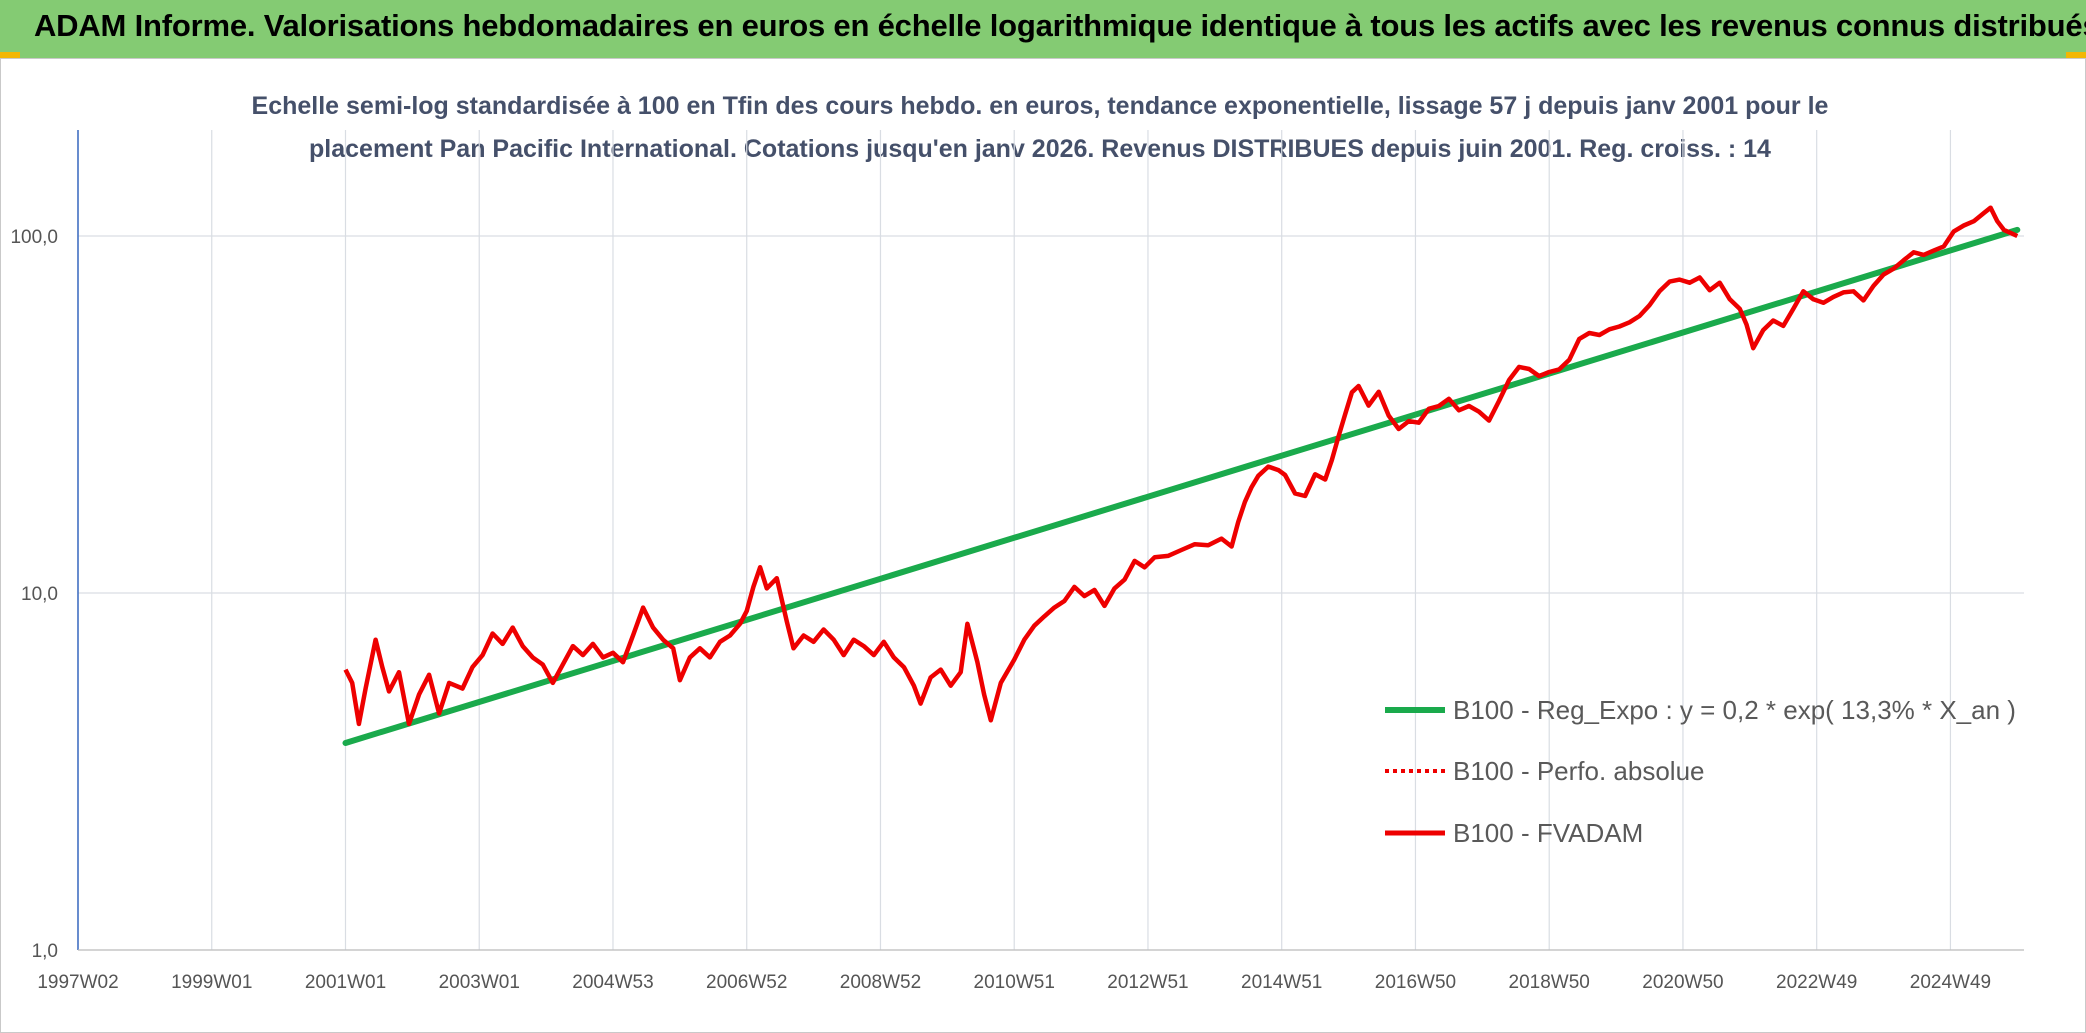 This screenshot has width=2086, height=1033. Describe the element at coordinates (746, 982) in the screenshot. I see `x-tick-label: 2006W52` at that location.